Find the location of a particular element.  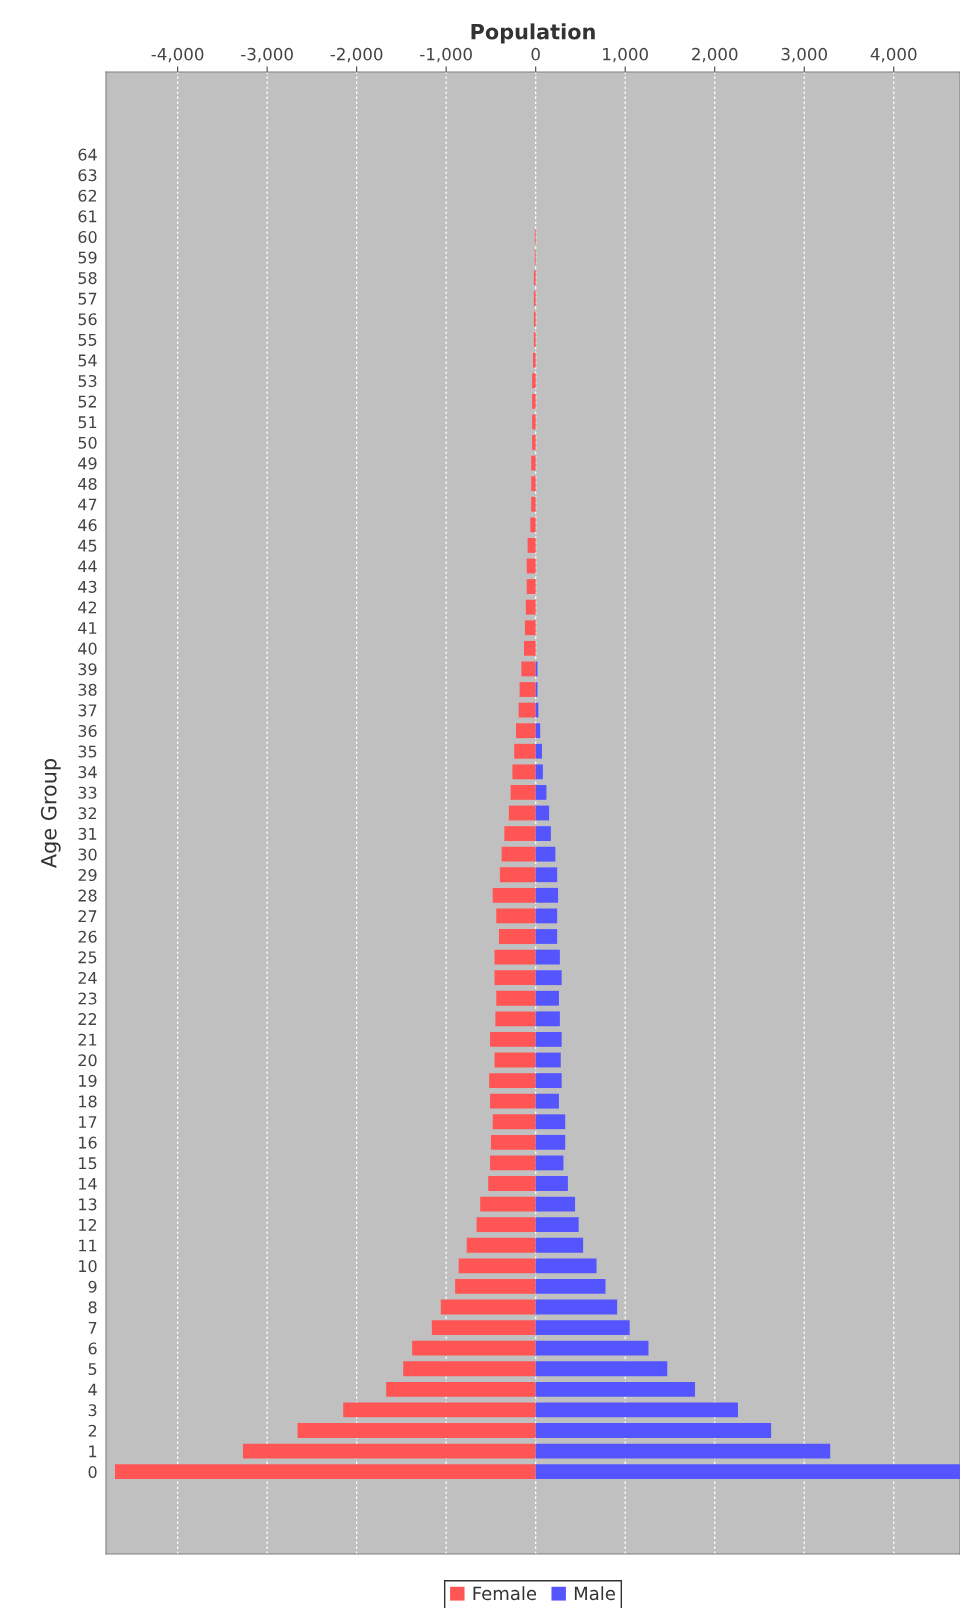

y-tick-label: 62 is located at coordinates (87, 195).